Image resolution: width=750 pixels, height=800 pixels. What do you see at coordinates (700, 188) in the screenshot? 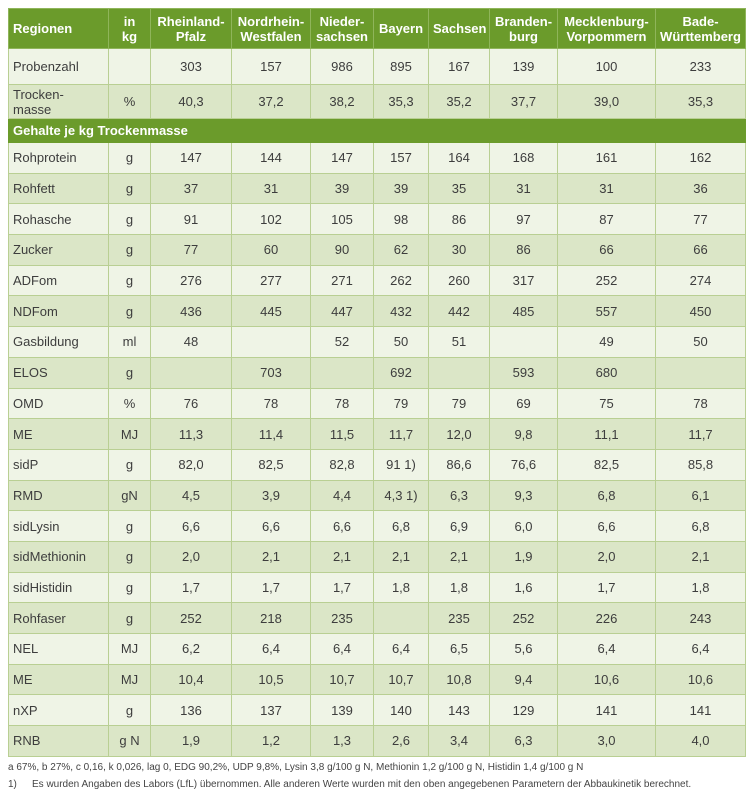
I see `value-cell: 36` at bounding box center [700, 188].